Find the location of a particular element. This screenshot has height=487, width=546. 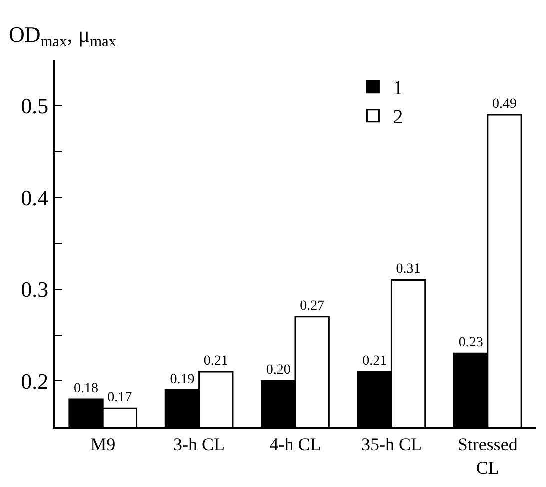

data-label: 0.18 is located at coordinates (86, 388).